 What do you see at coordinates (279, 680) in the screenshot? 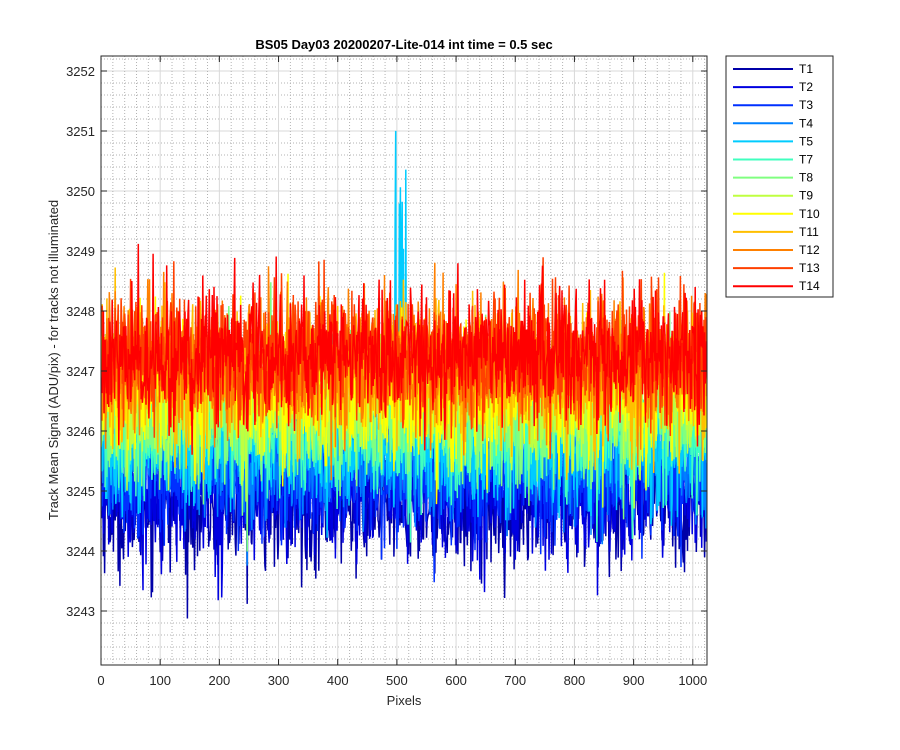
I see `x-tick-label: 300` at bounding box center [279, 680].